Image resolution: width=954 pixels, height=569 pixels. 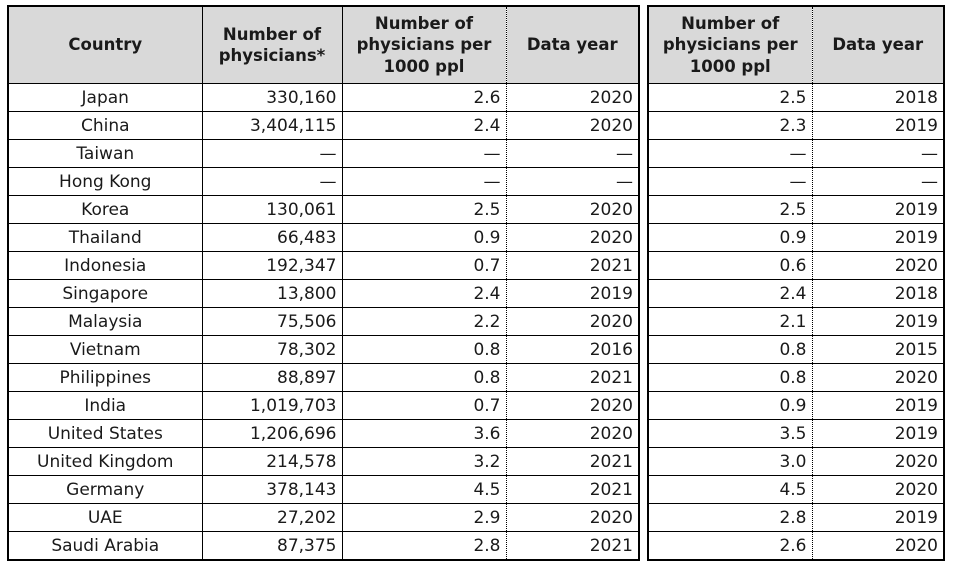 I want to click on table-row: Hong Kong — — —, so click(x=323, y=181).